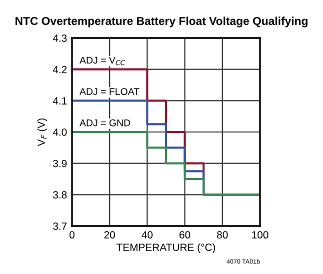 The height and width of the screenshot is (274, 323). I want to click on x-tick-label: 60, so click(185, 235).